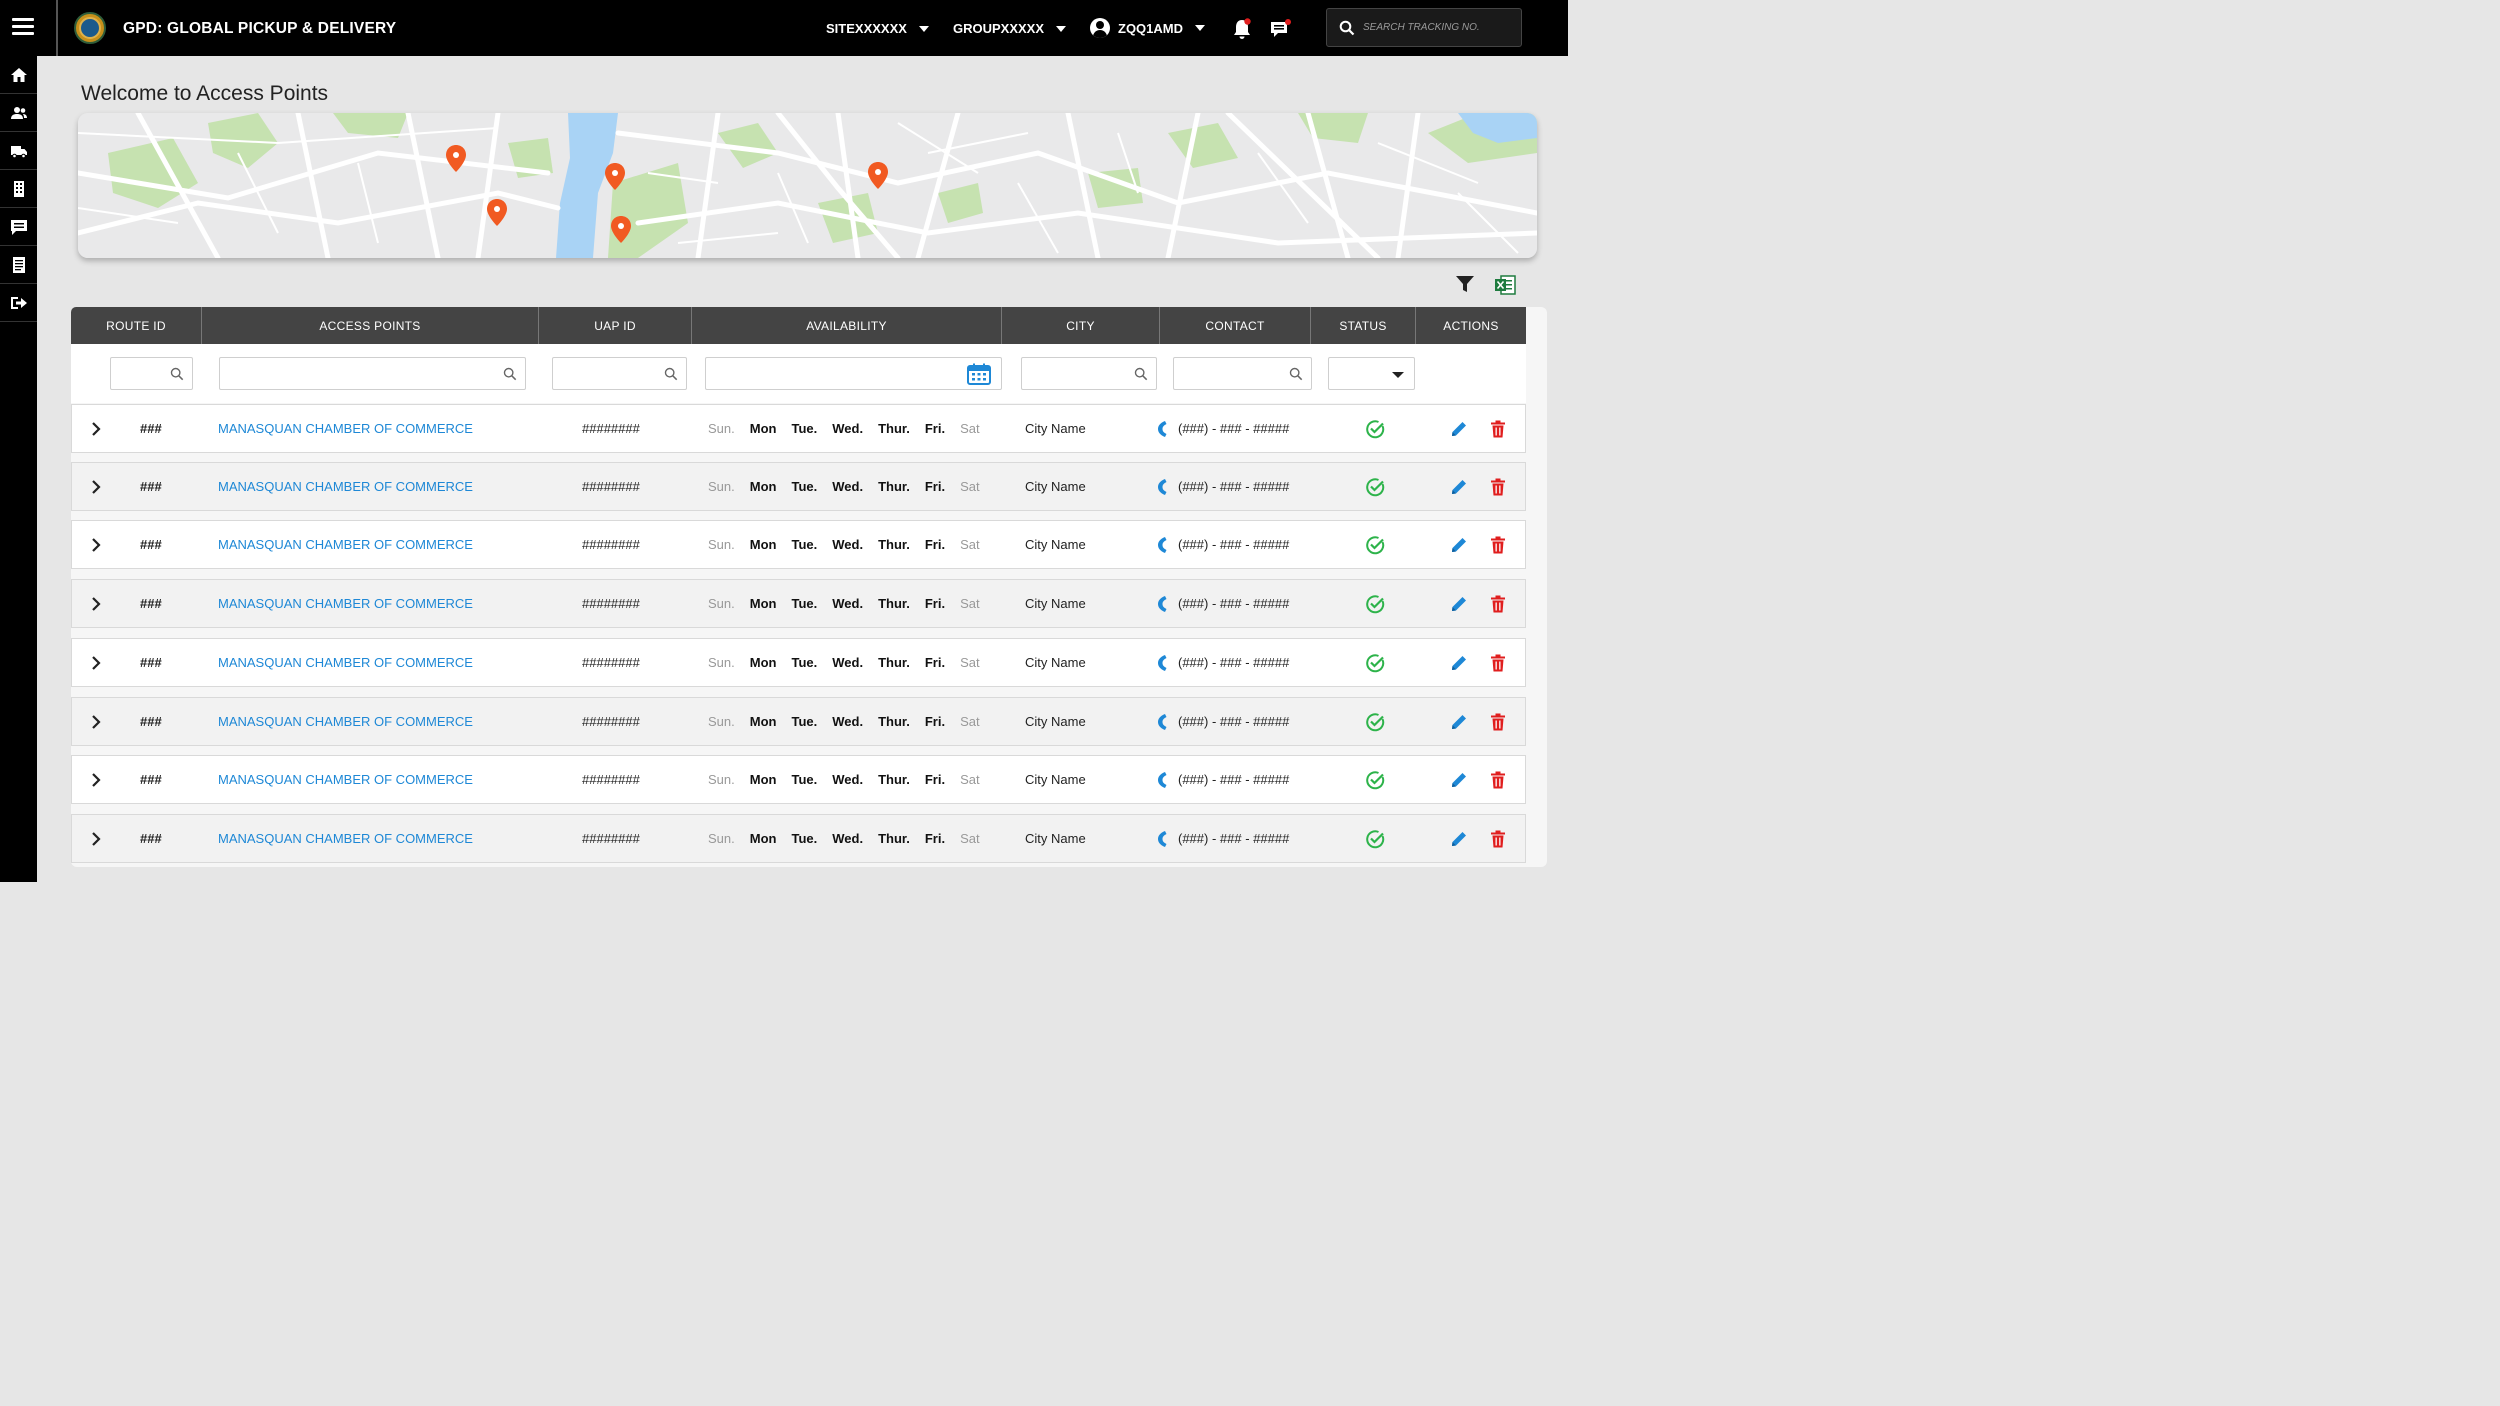  I want to click on day-label: Wed., so click(848, 662).